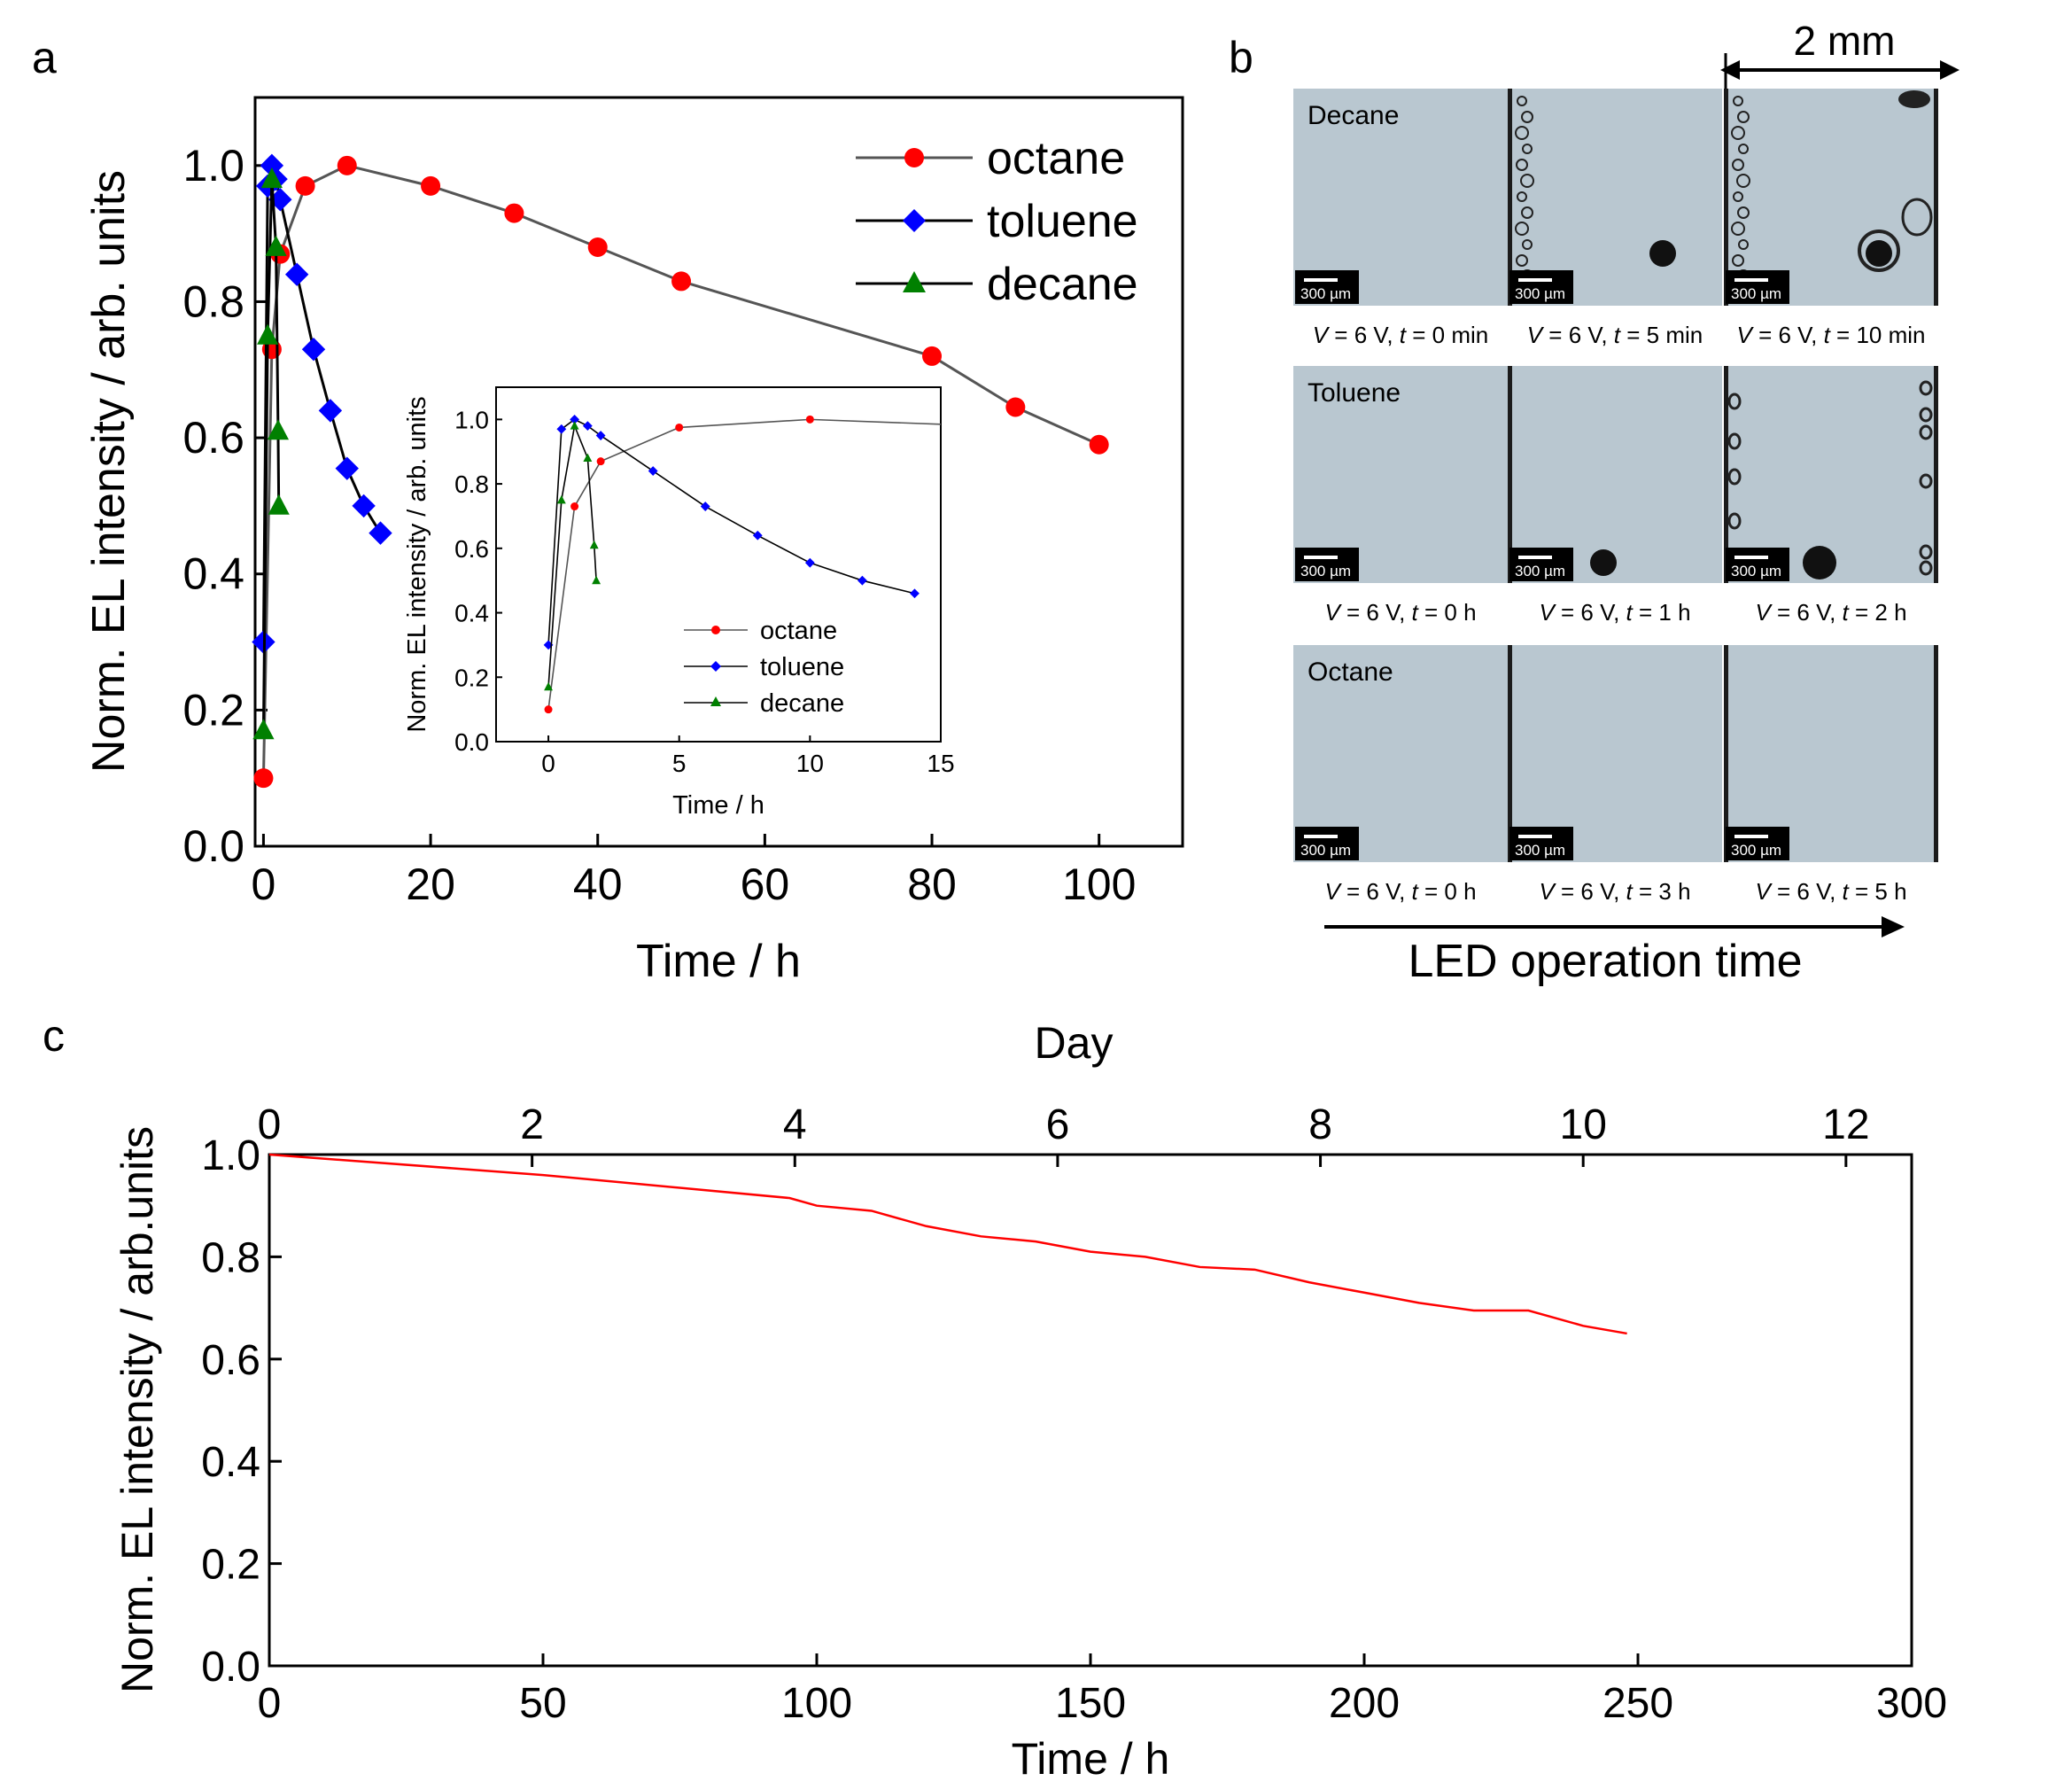  I want to click on panel-a-inset-frame, so click(718, 564).